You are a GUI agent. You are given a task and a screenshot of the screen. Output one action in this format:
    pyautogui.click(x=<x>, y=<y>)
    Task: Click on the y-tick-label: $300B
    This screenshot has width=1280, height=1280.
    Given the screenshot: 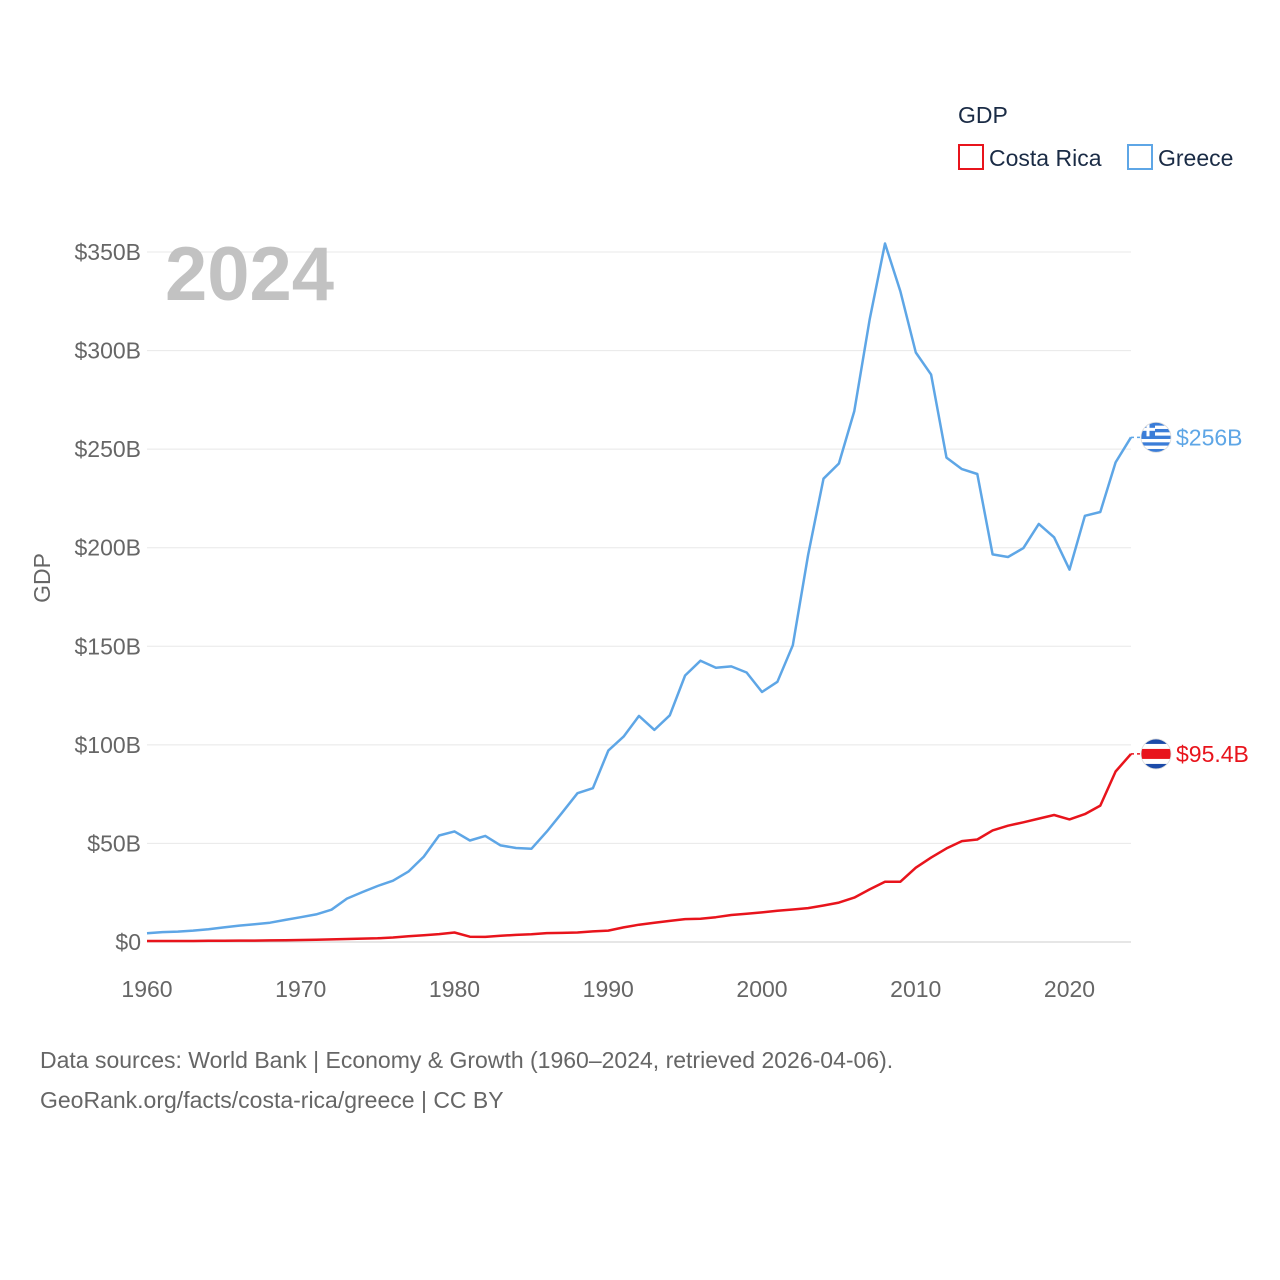 What is the action you would take?
    pyautogui.click(x=107, y=351)
    